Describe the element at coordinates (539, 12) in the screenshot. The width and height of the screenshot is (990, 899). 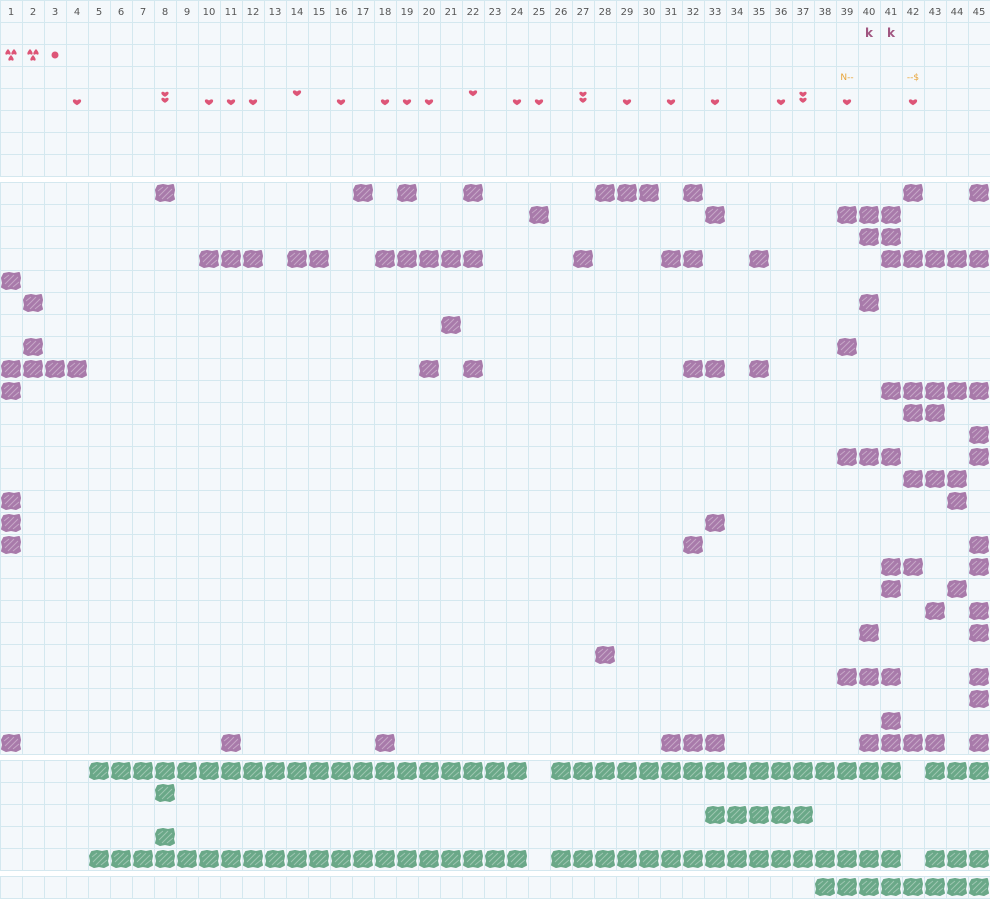
I see `column-number: 25` at that location.